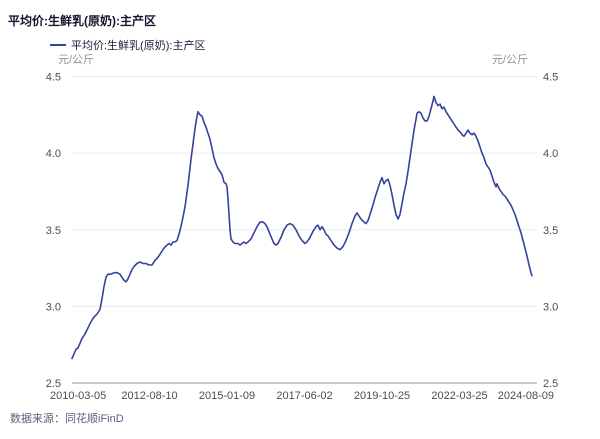 The image size is (600, 439). I want to click on y-tick-label-right: 4.5, so click(550, 78).